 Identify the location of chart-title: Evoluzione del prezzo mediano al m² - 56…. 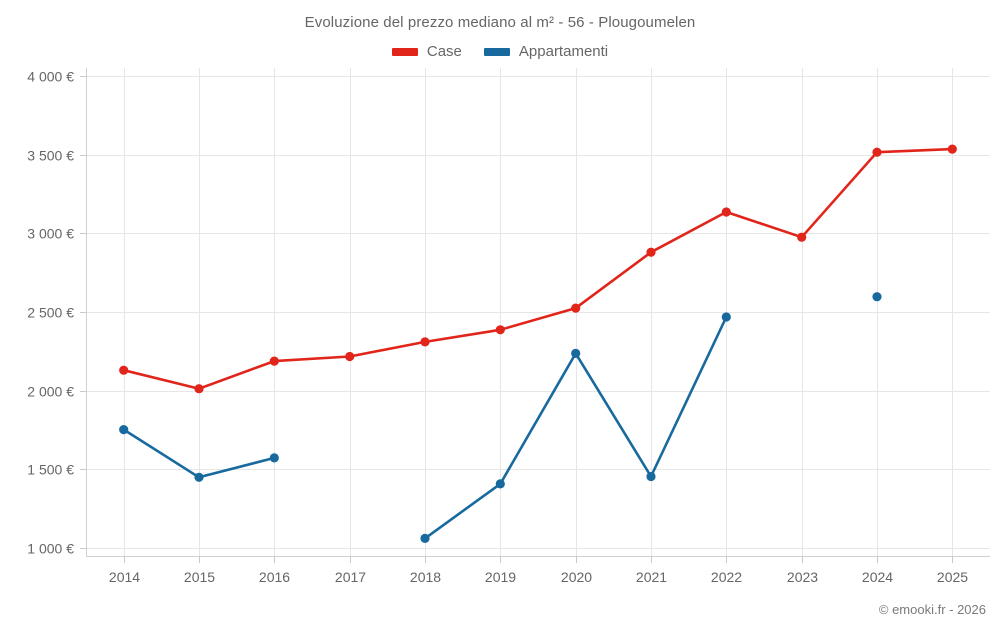
(500, 22).